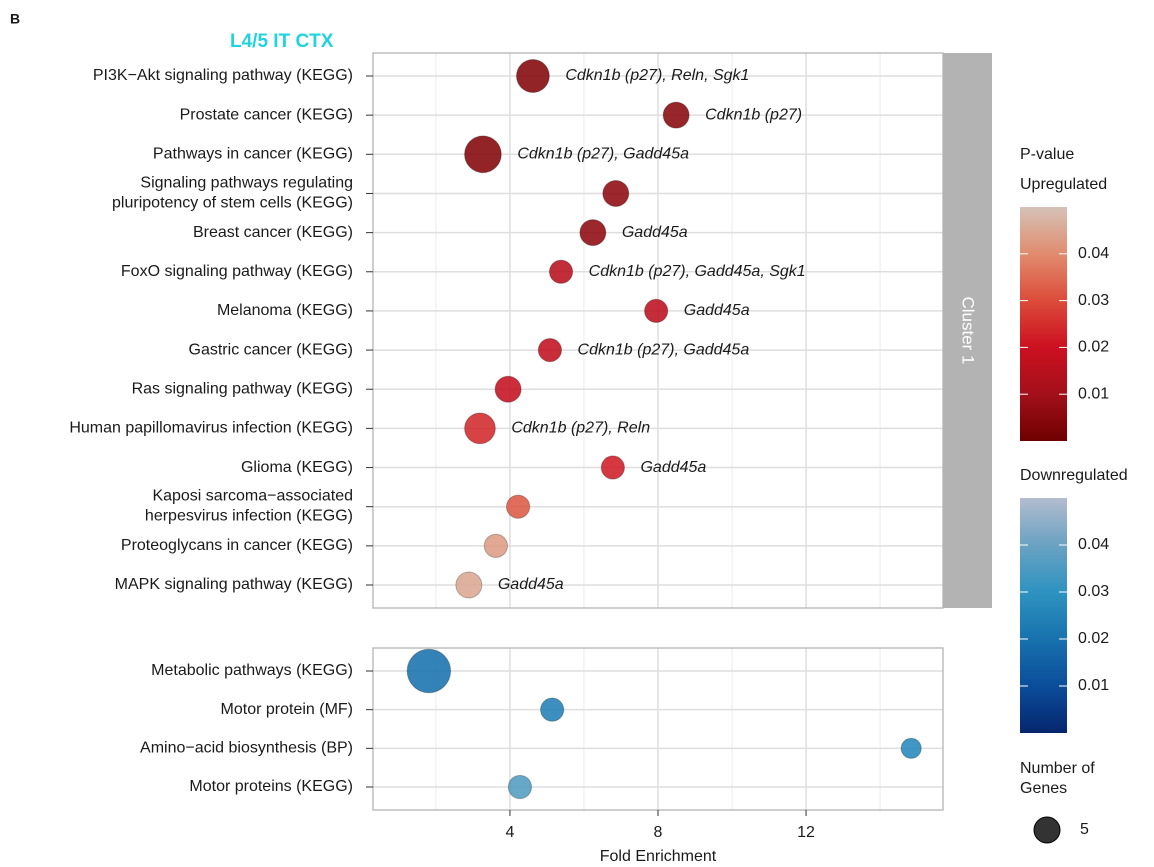 This screenshot has width=1154, height=867. What do you see at coordinates (1063, 184) in the screenshot?
I see `color-legend-group-title: Upregulated` at bounding box center [1063, 184].